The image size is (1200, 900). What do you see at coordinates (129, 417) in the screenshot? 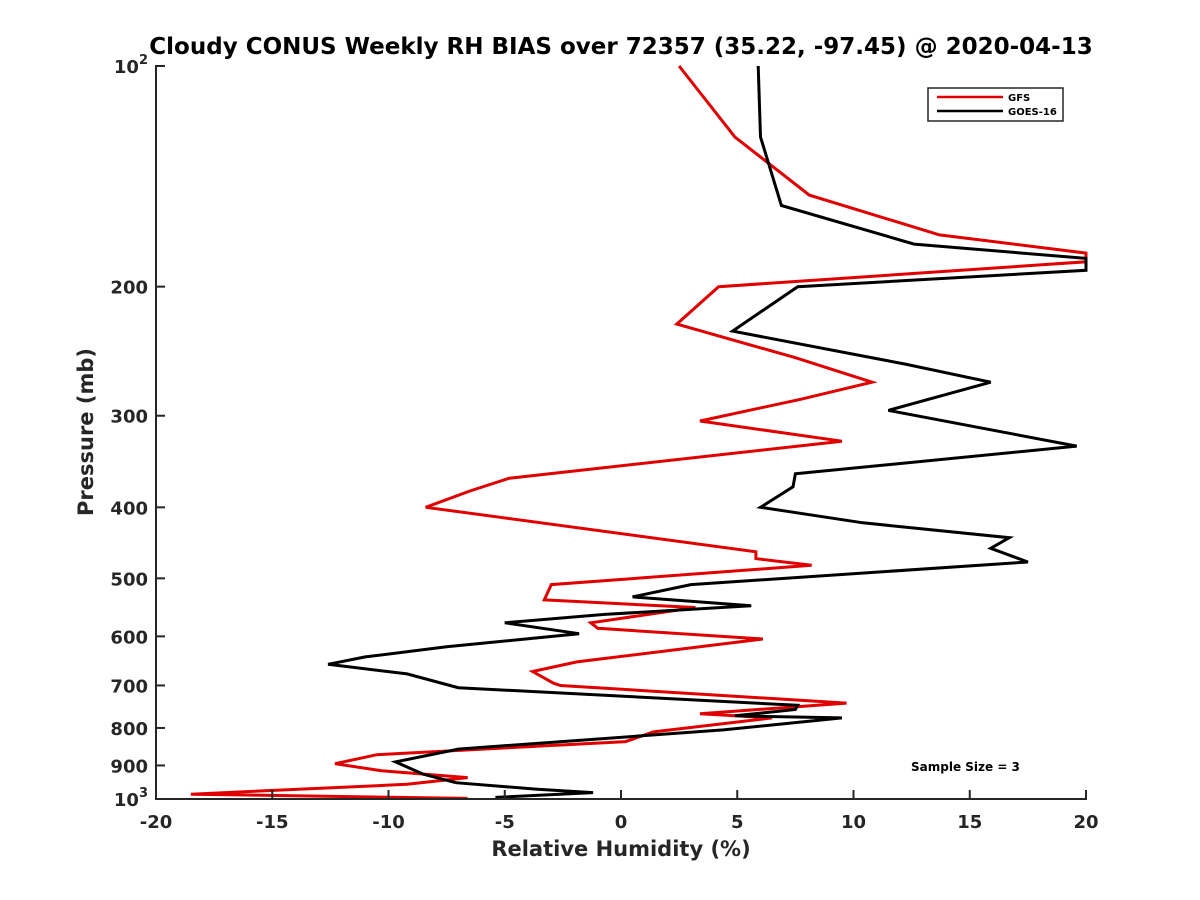
I see `y-tick-label: 300` at bounding box center [129, 417].